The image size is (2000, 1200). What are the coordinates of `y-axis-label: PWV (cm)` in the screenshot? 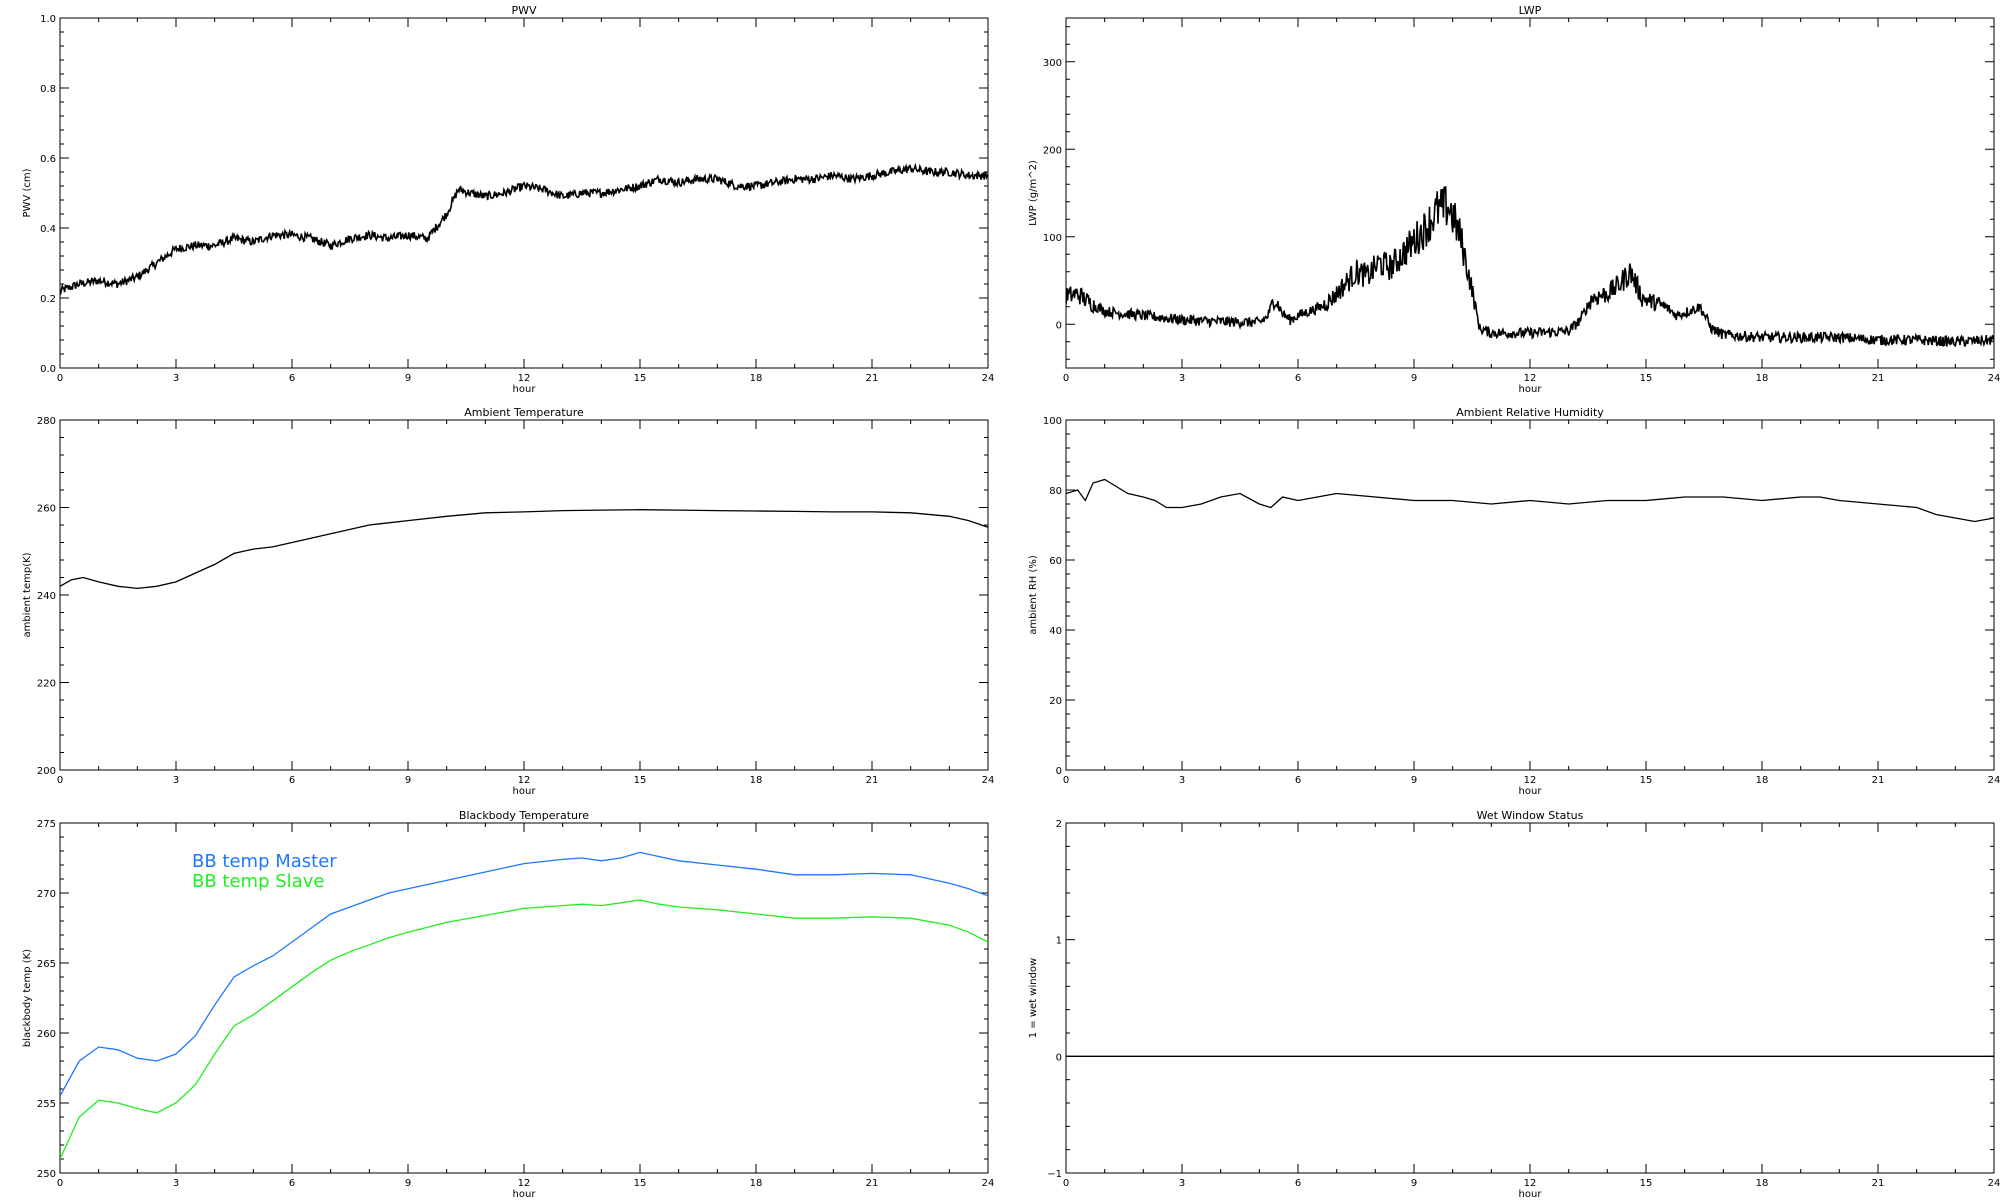 It's located at (27, 192).